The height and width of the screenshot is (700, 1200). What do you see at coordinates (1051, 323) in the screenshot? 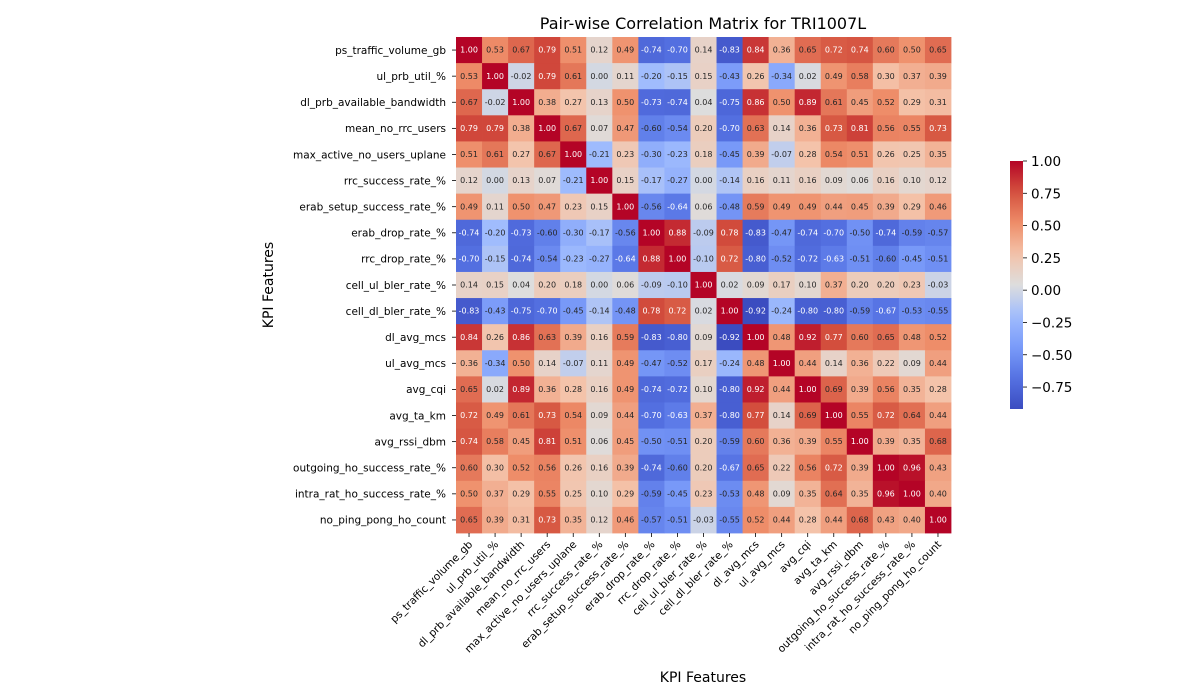
I see `colorbar-tick-label: −0.25` at bounding box center [1051, 323].